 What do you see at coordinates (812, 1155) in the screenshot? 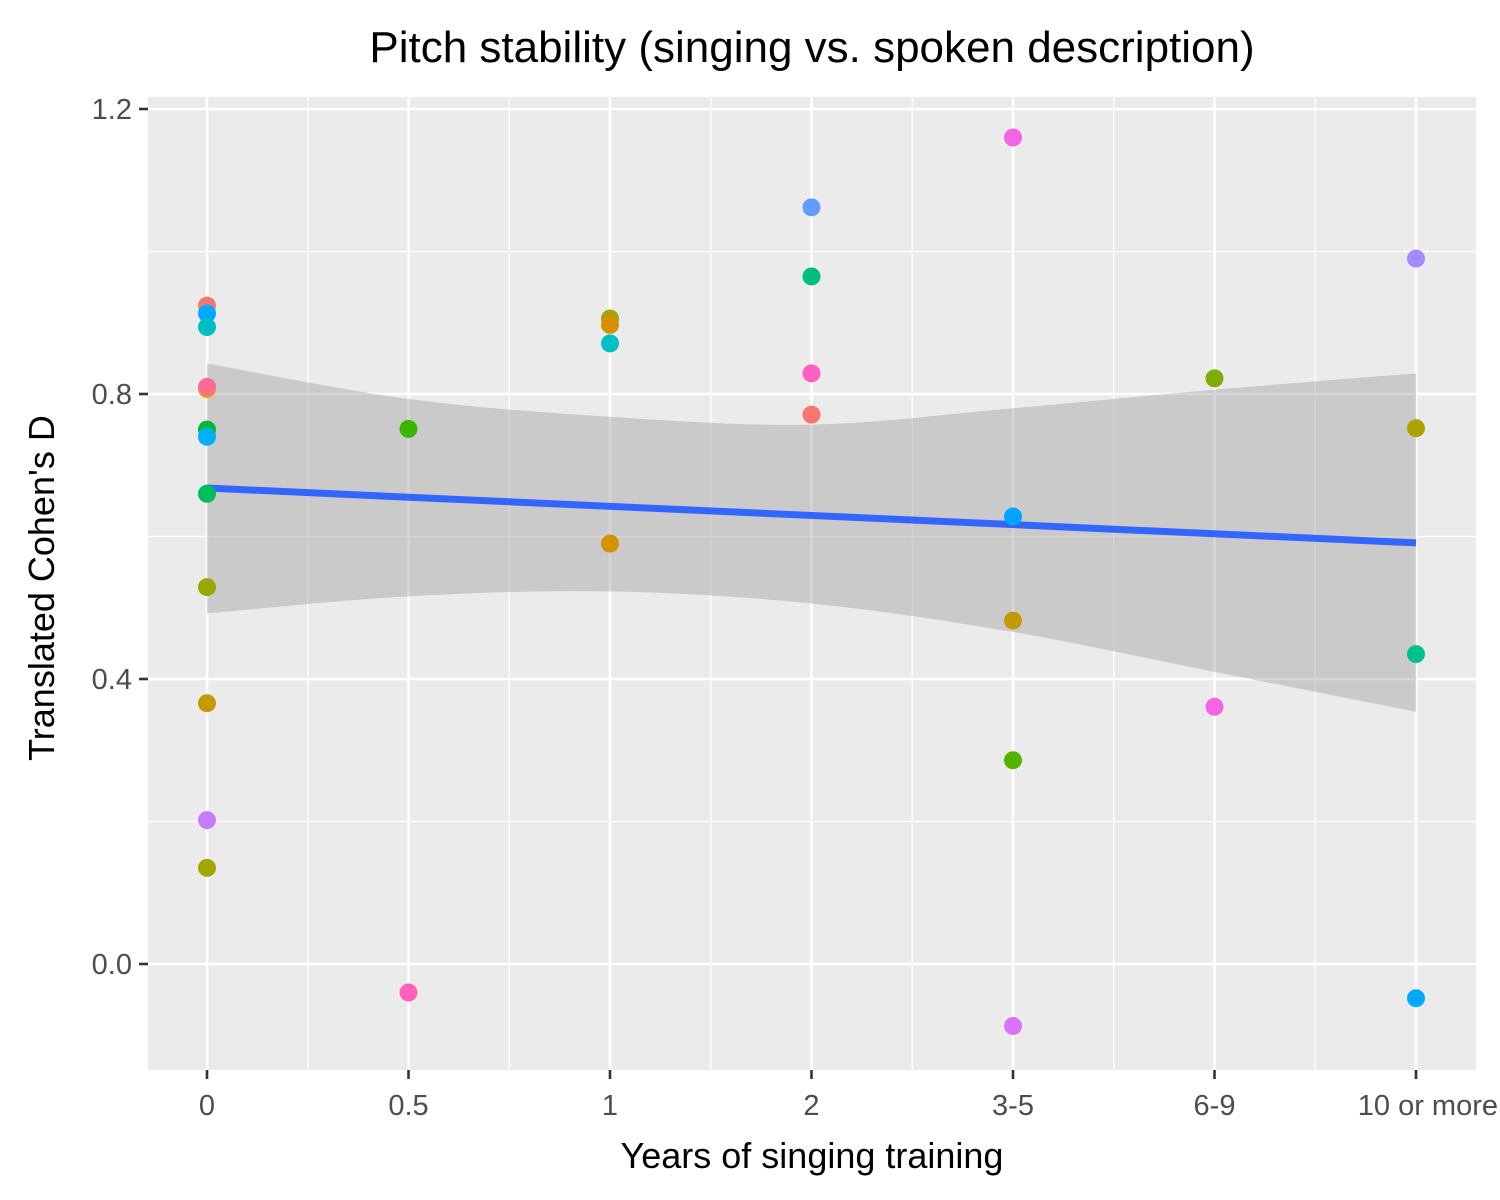
I see `x-axis-title: Years of singing training` at bounding box center [812, 1155].